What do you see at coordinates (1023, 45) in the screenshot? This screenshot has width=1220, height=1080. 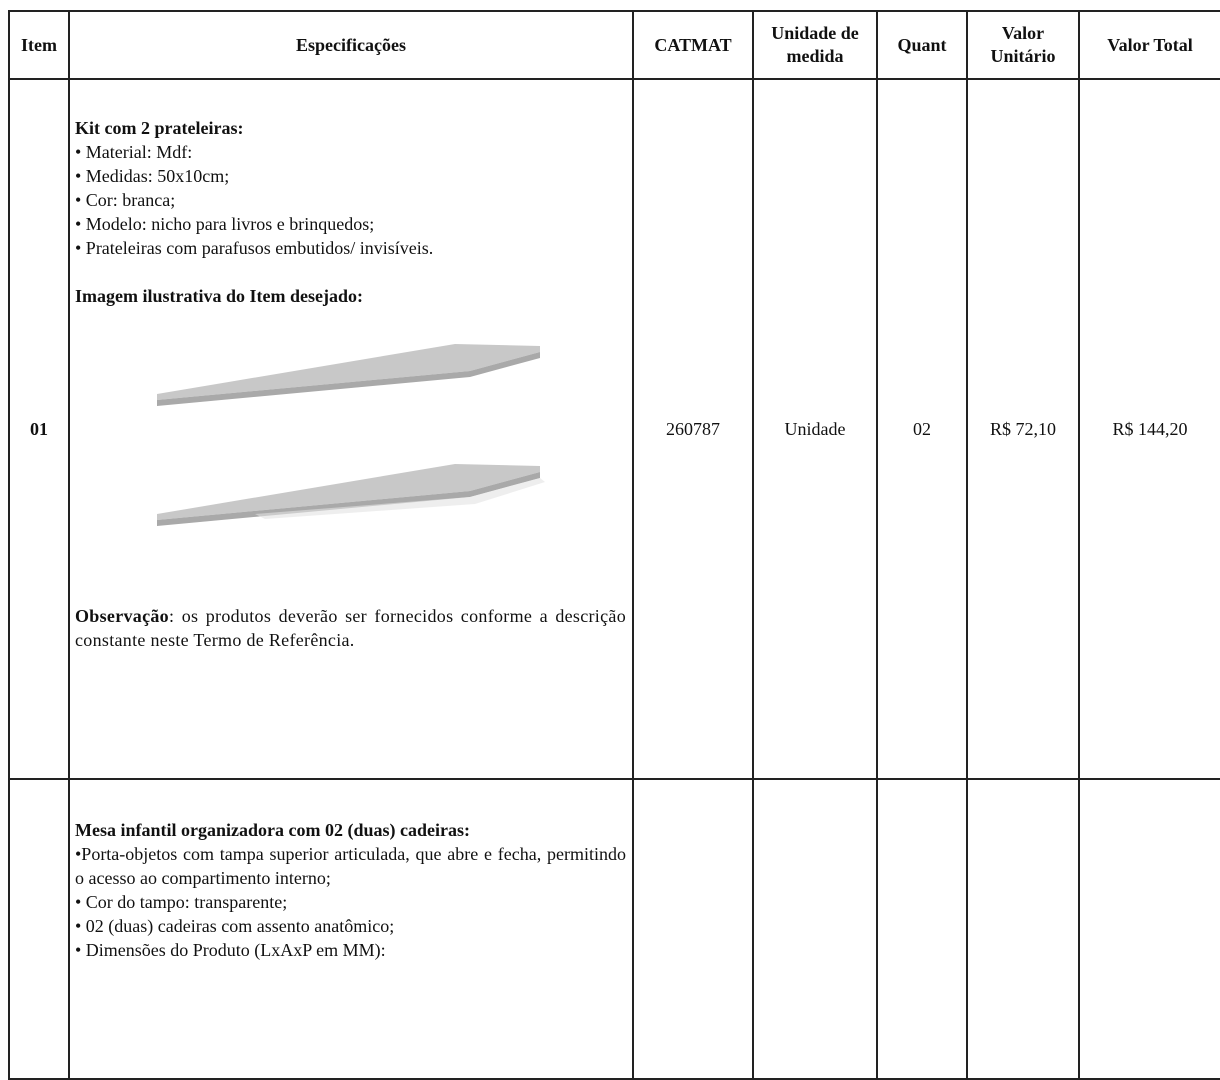 I see `header-cell: Valor Unitário` at bounding box center [1023, 45].